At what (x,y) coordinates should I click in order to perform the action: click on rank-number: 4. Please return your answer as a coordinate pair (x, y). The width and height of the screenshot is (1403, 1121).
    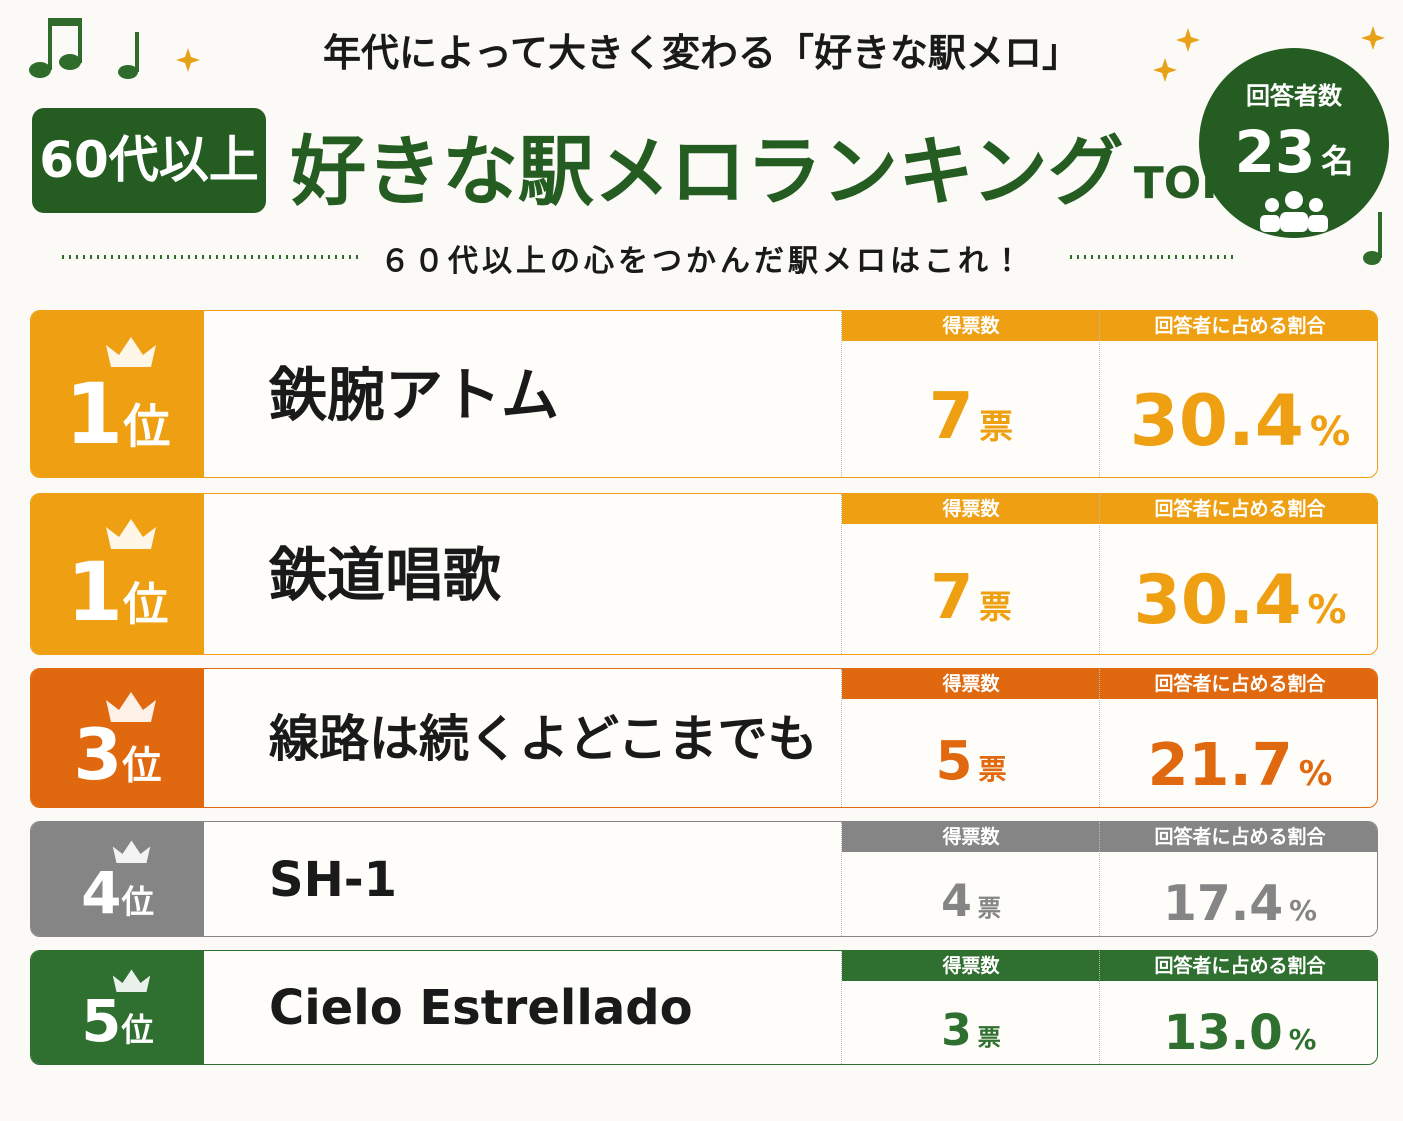
    Looking at the image, I should click on (101, 893).